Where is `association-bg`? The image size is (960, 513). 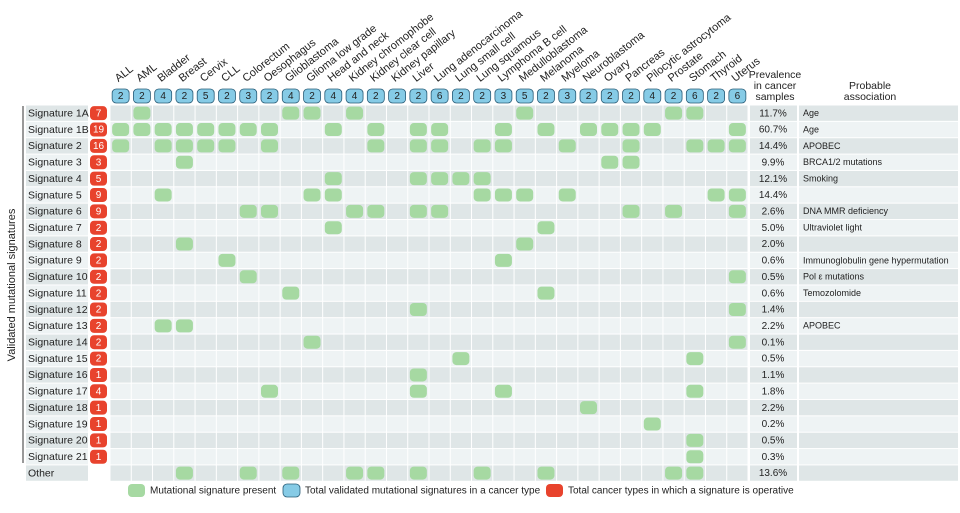
association-bg is located at coordinates (878, 342).